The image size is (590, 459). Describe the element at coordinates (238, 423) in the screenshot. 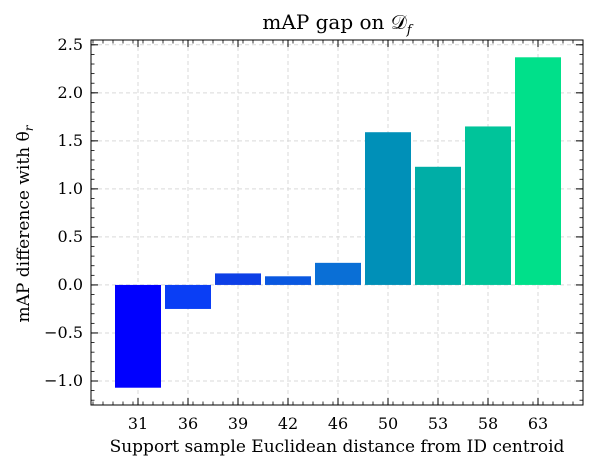

I see `x-tick-label: 39` at that location.